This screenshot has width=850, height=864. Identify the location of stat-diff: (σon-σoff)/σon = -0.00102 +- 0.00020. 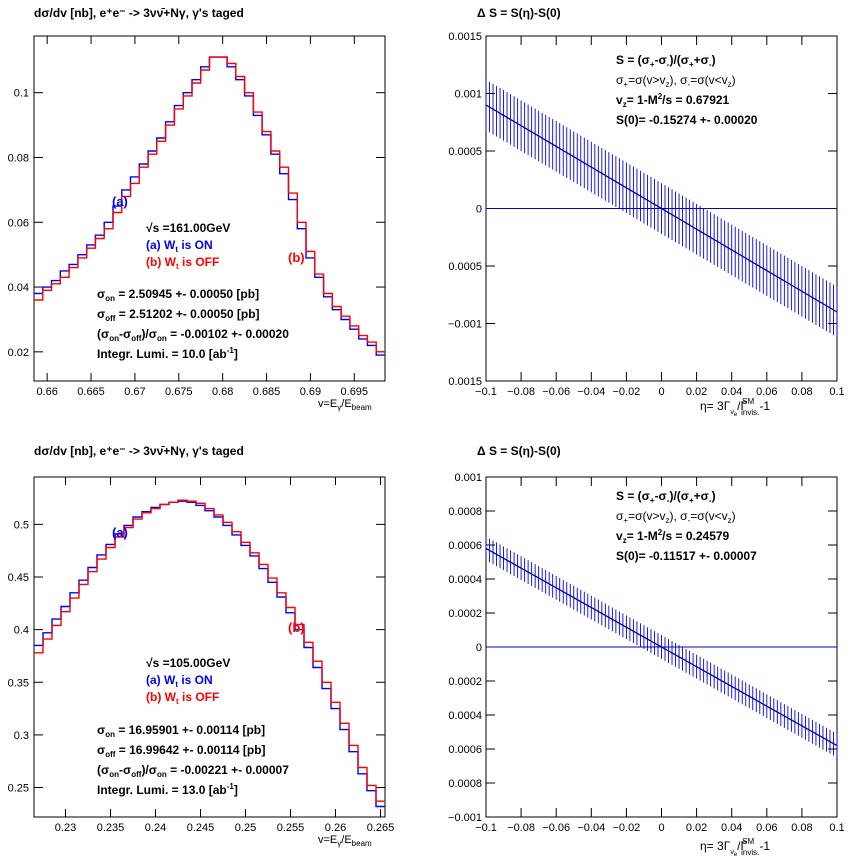
(193, 335).